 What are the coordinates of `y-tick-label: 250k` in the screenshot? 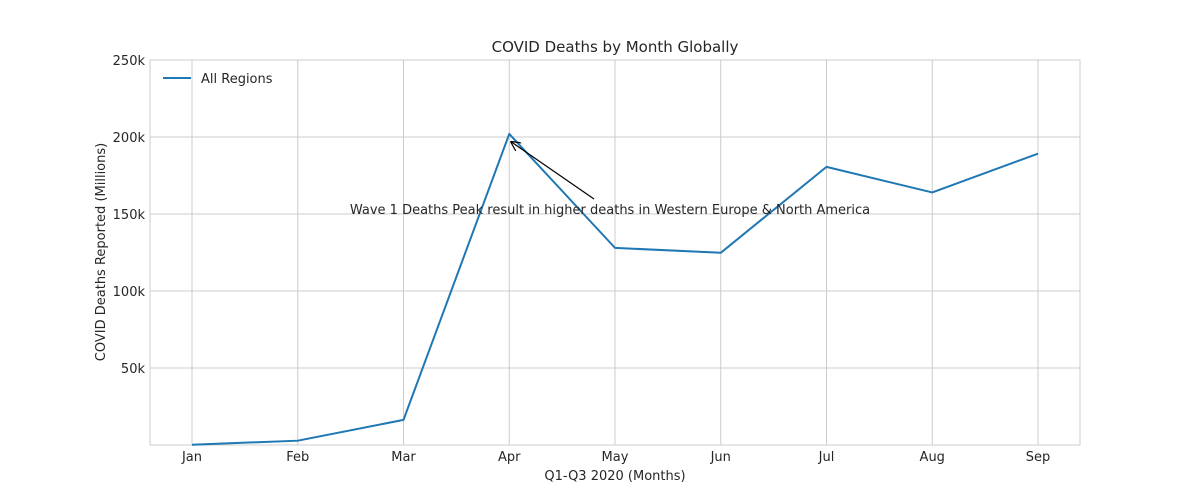 It's located at (129, 61).